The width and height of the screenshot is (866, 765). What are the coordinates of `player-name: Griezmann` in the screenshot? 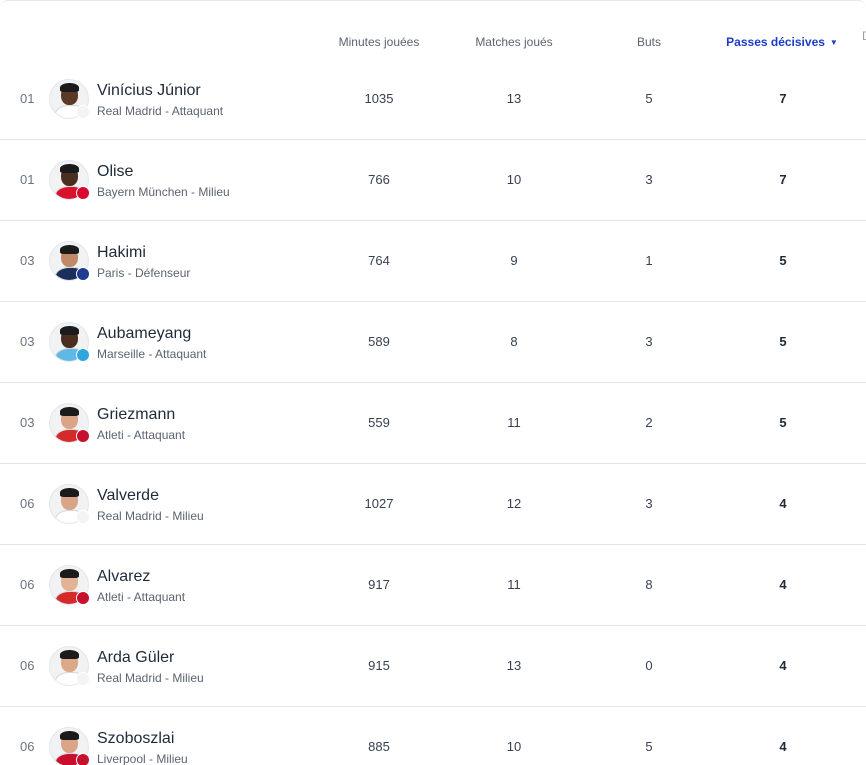 It's located at (136, 414).